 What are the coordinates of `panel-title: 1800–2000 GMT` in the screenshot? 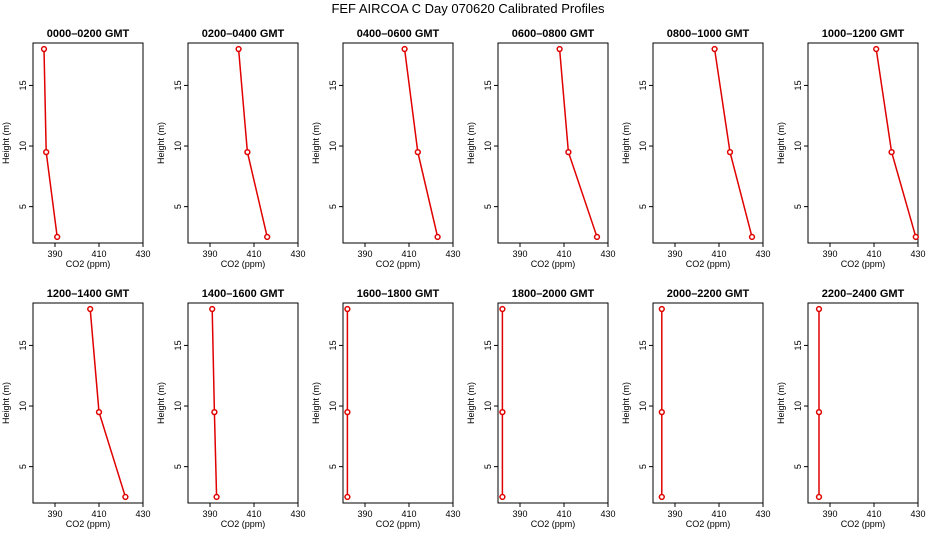 It's located at (553, 294).